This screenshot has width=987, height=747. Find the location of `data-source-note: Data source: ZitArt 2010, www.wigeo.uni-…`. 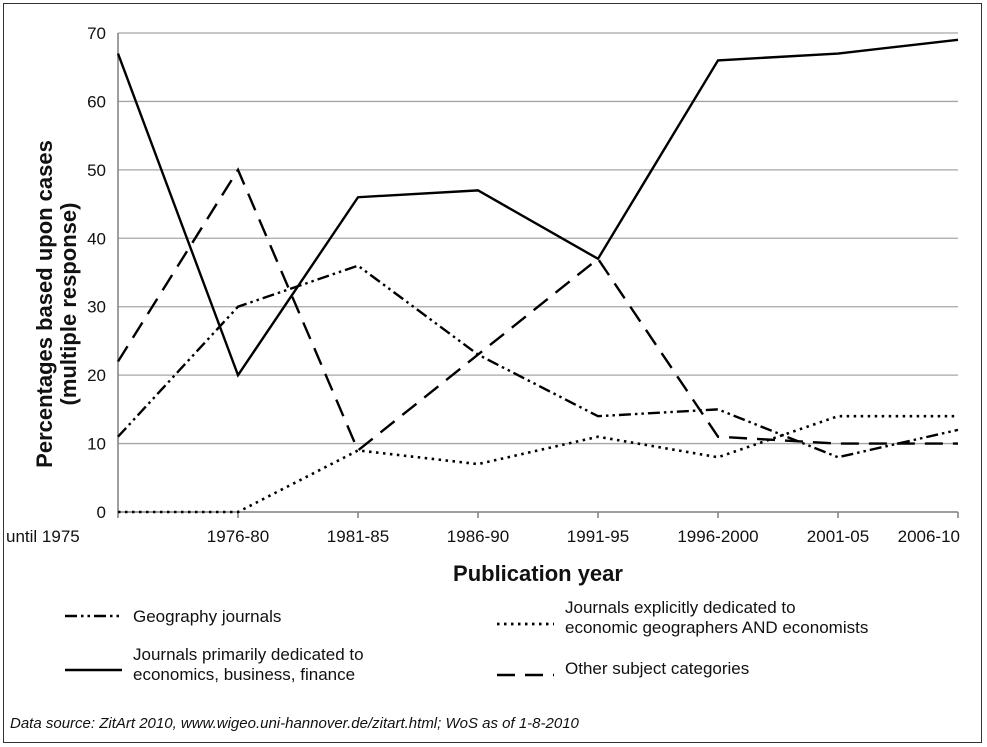

data-source-note: Data source: ZitArt 2010, www.wigeo.uni-… is located at coordinates (295, 723).